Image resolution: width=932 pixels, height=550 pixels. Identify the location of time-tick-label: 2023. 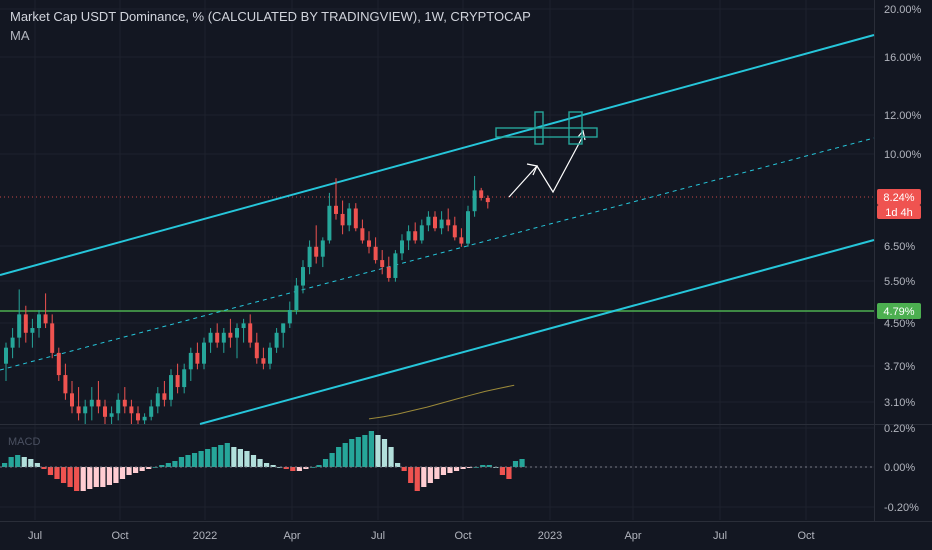
(550, 536).